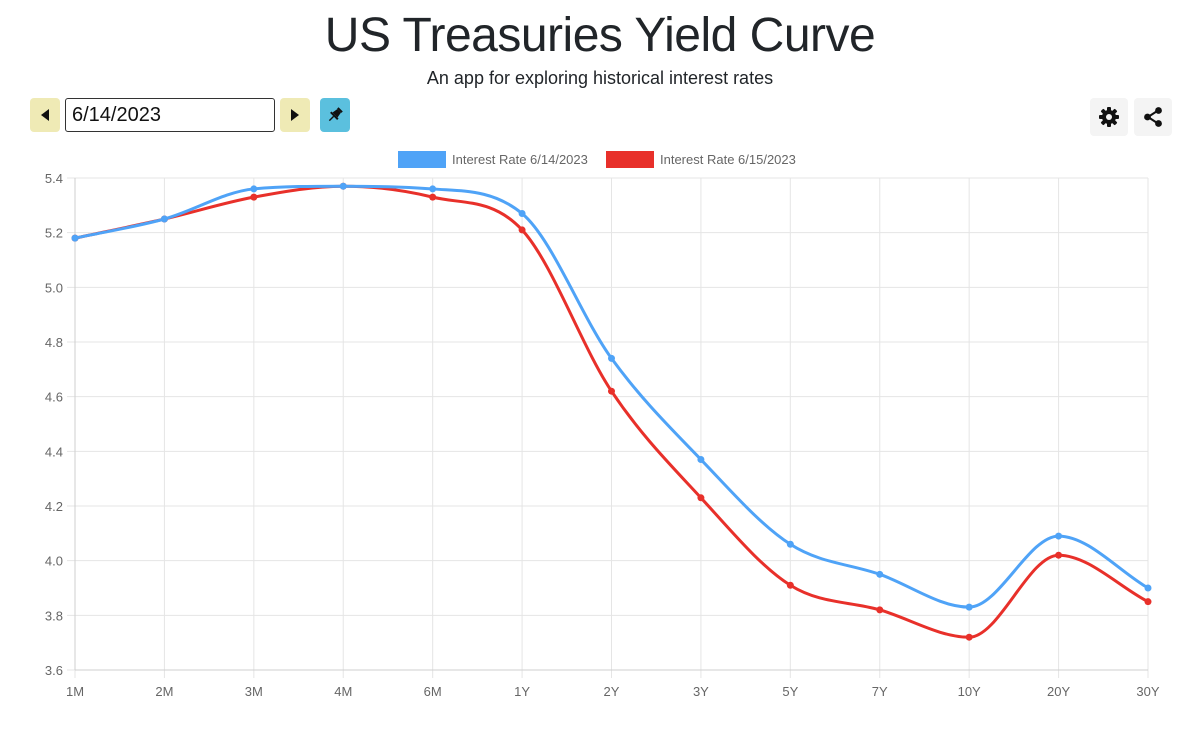  Describe the element at coordinates (54, 233) in the screenshot. I see `y-tick-label: 5.2` at that location.